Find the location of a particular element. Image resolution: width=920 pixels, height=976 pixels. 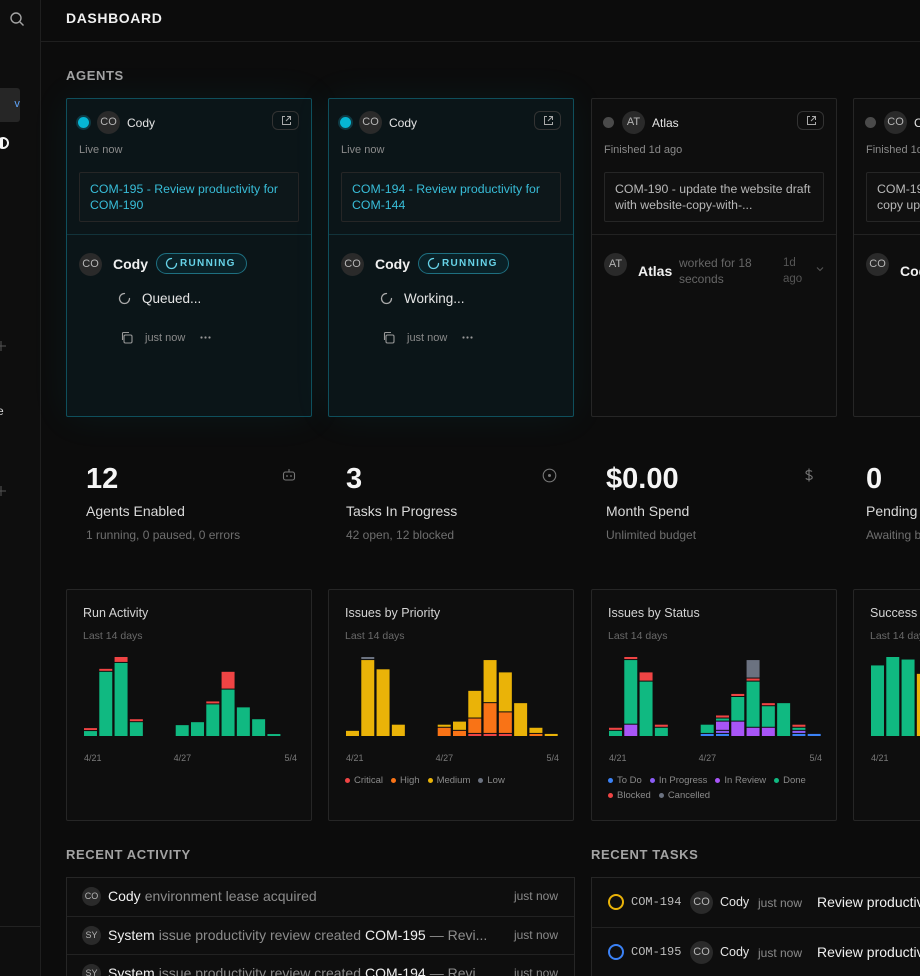

activity-action: issue productivity review created is located at coordinates (259, 970).